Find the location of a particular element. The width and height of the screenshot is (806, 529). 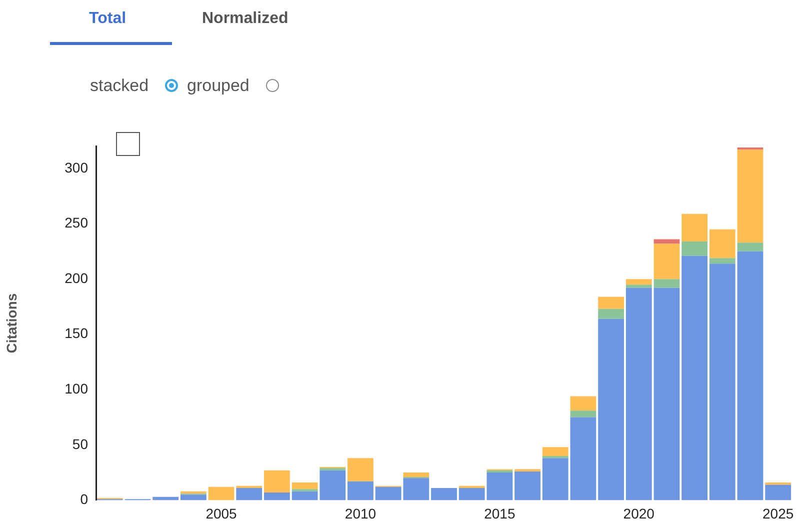

y-tick-label: 250 is located at coordinates (76, 222).